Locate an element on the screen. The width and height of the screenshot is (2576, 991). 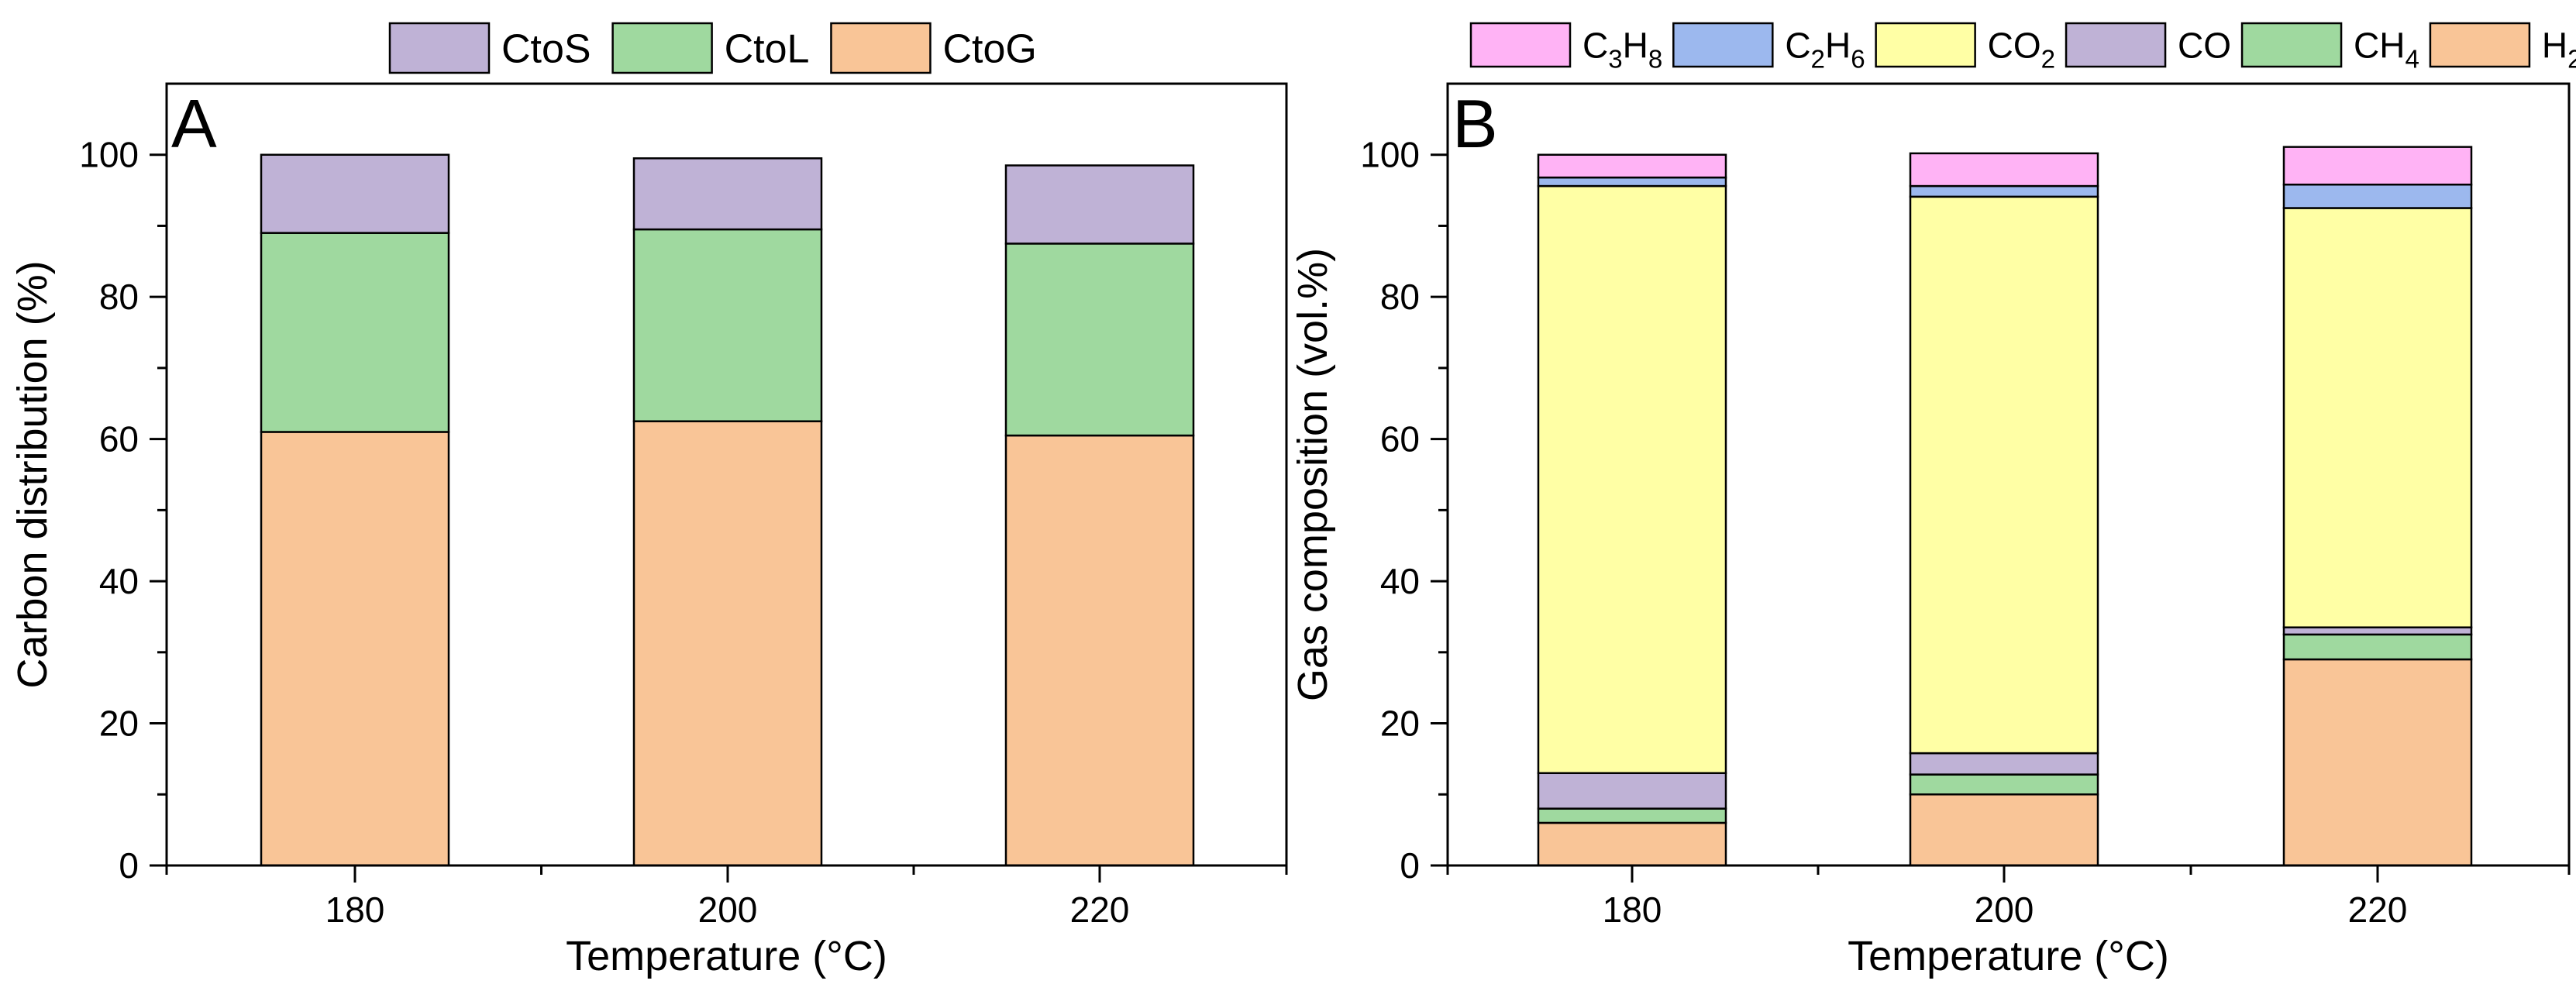
legend-swatch-h2 is located at coordinates (2480, 45).